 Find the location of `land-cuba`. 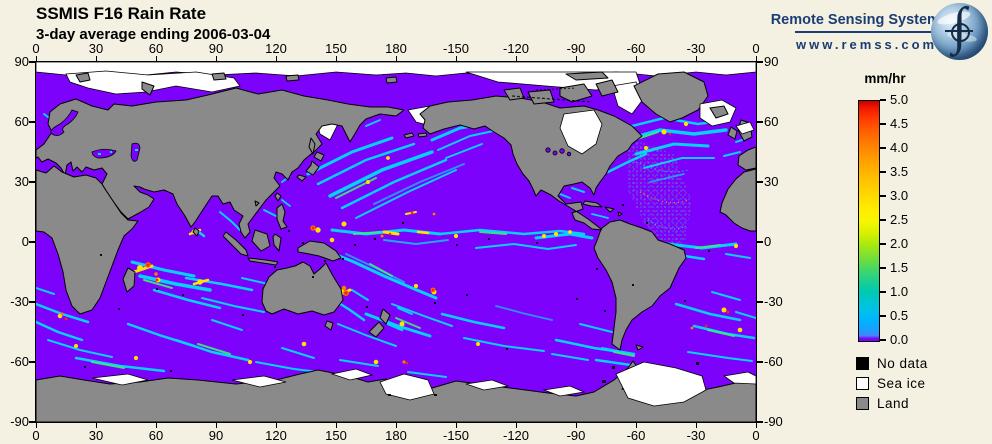

land-cuba is located at coordinates (592, 204).